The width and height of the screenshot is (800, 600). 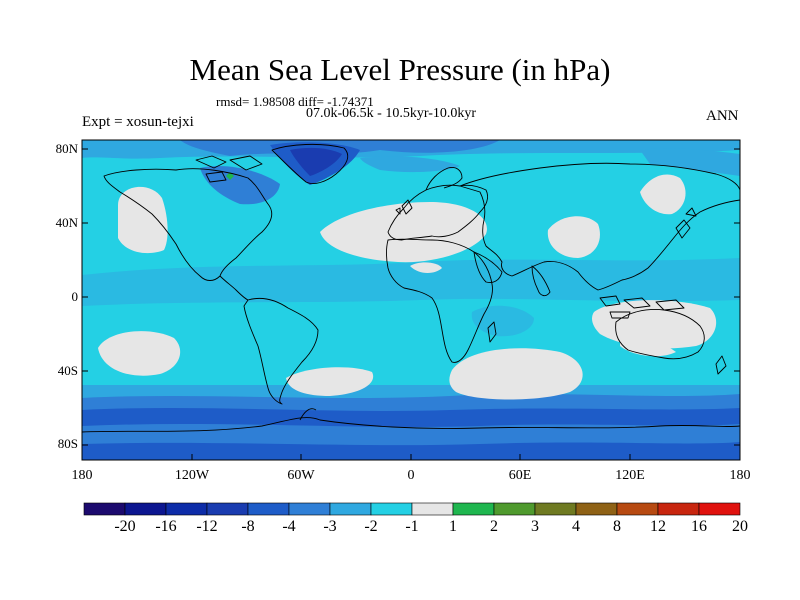 What do you see at coordinates (316, 161) in the screenshot?
I see `greenland-core` at bounding box center [316, 161].